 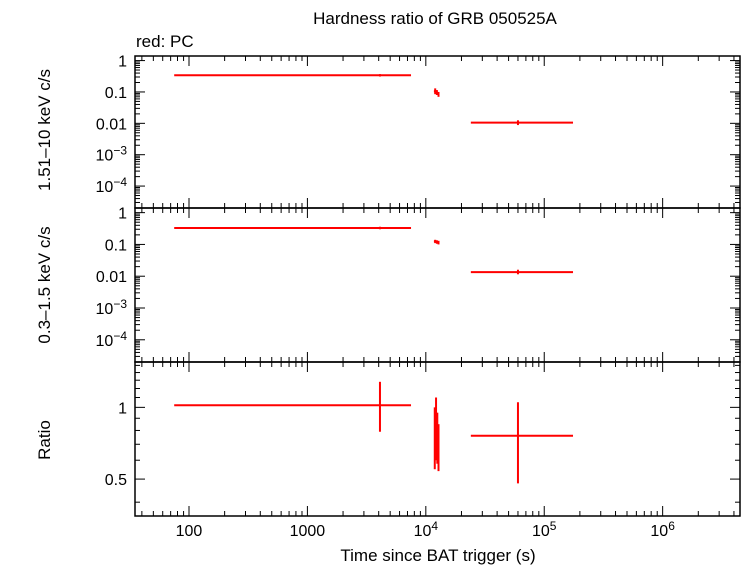 What do you see at coordinates (437, 555) in the screenshot?
I see `x-axis-label: Time since BAT trigger (s)` at bounding box center [437, 555].